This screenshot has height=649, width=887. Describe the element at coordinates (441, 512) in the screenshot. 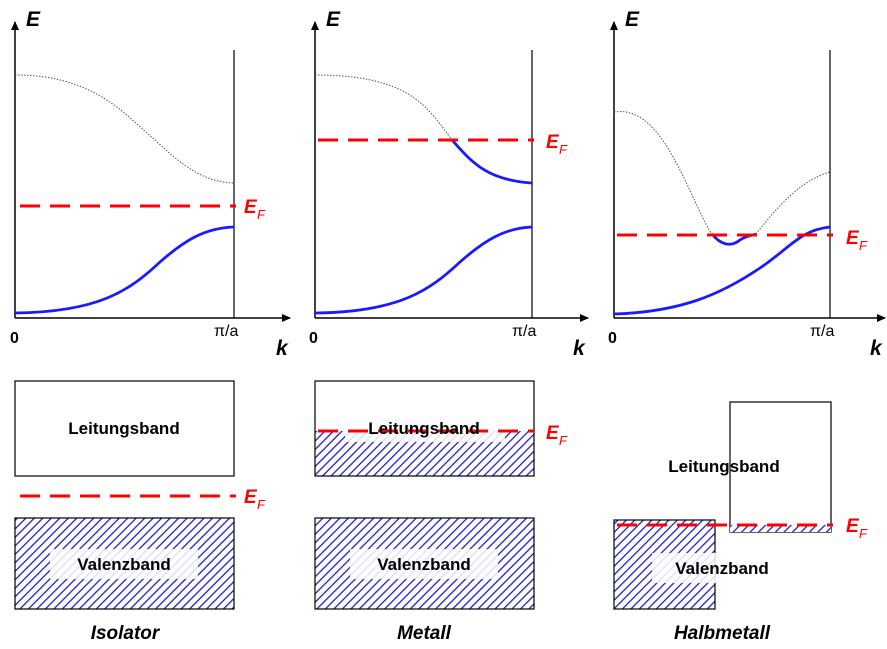

I see `metall-band-diagram: Leitungsband E F Valenzband Metall` at that location.